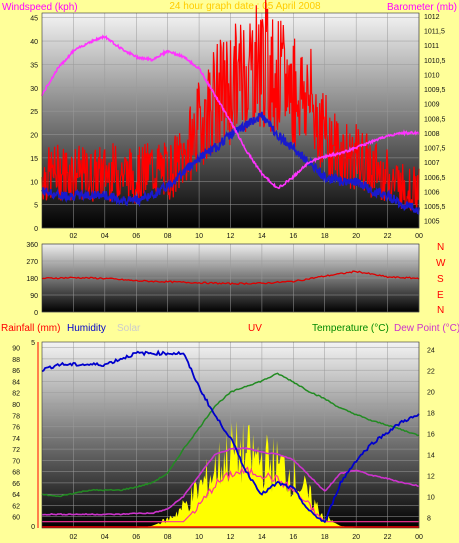 The height and width of the screenshot is (543, 459). What do you see at coordinates (168, 537) in the screenshot?
I see `weather-x-tick: 08` at bounding box center [168, 537].